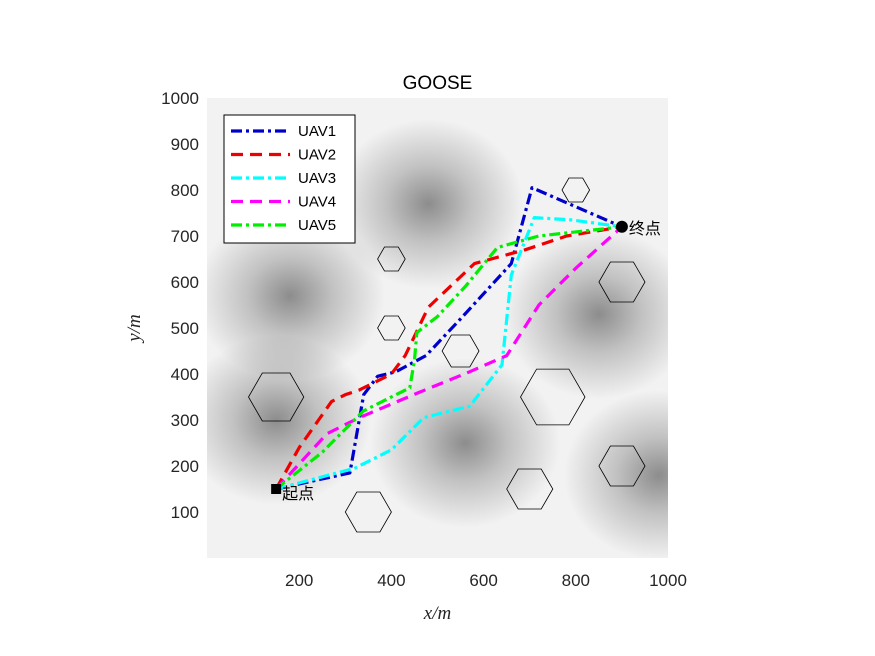 This screenshot has width=875, height=656. What do you see at coordinates (298, 493) in the screenshot?
I see `start-label: 起点` at bounding box center [298, 493].